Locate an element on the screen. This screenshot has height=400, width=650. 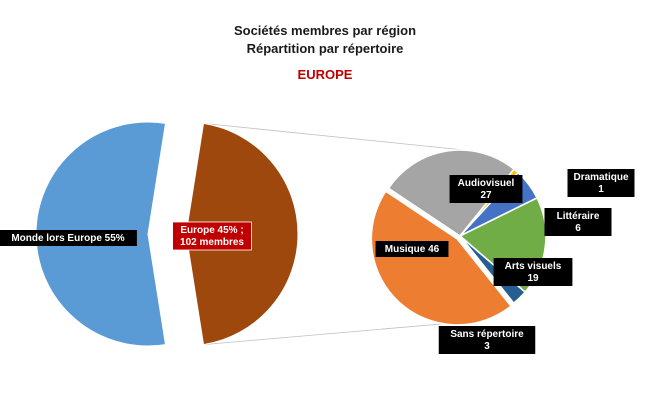
connector-line-bottom is located at coordinates (334, 333).